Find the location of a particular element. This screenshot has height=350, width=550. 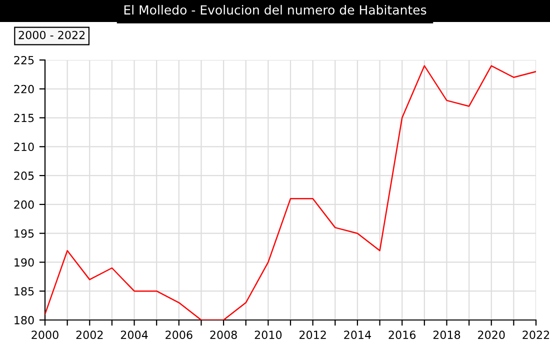

y-tick-label: 185 is located at coordinates (24, 291).